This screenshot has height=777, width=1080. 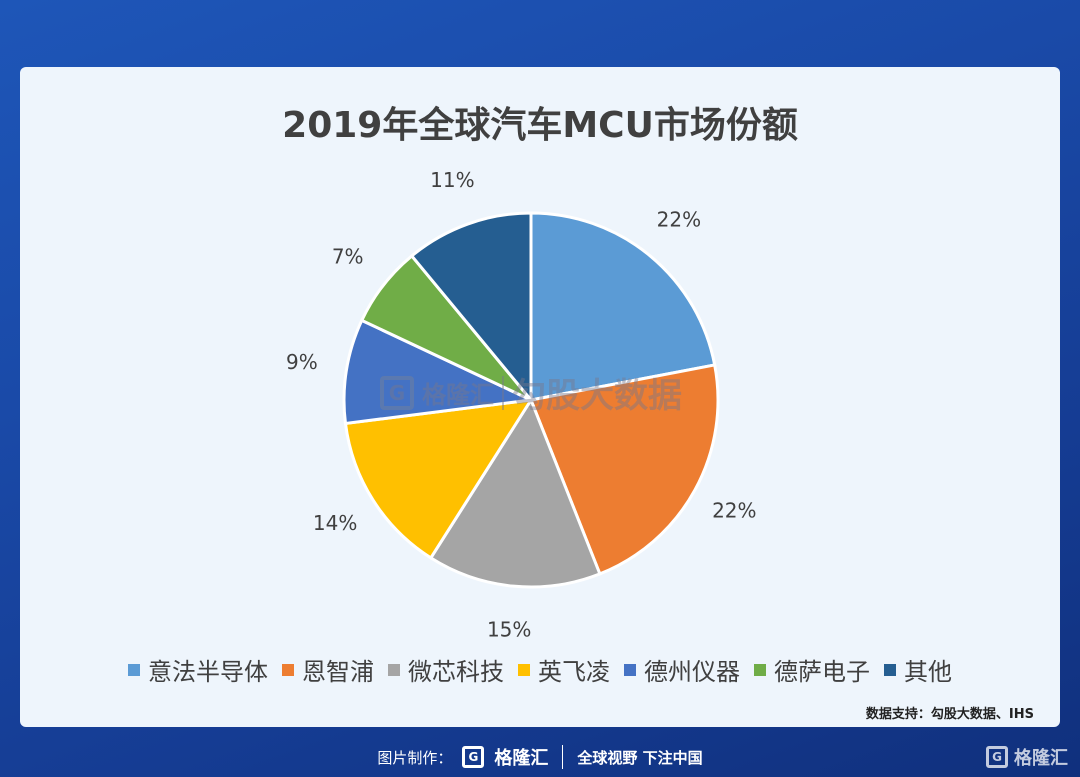 I want to click on legend-item-3: 微芯科技, so click(x=446, y=669).